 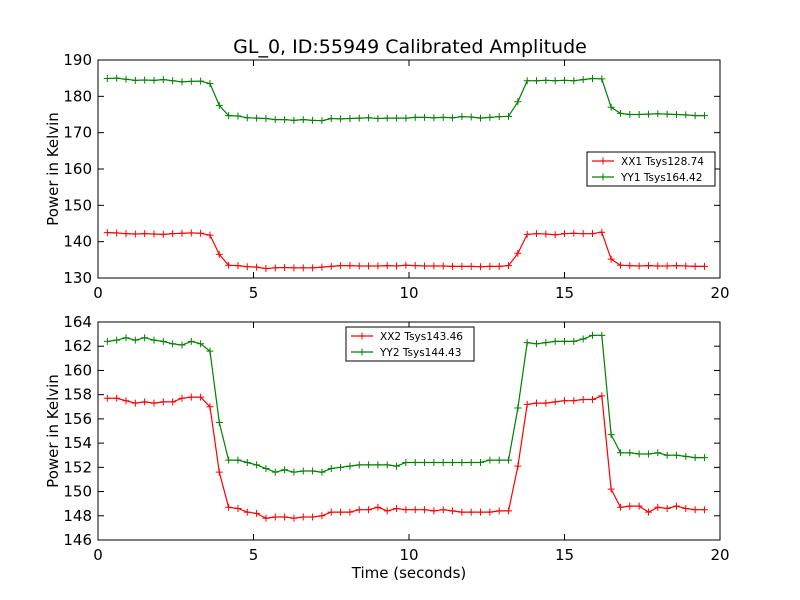 What do you see at coordinates (362, 352) in the screenshot?
I see `legend-marker` at bounding box center [362, 352].